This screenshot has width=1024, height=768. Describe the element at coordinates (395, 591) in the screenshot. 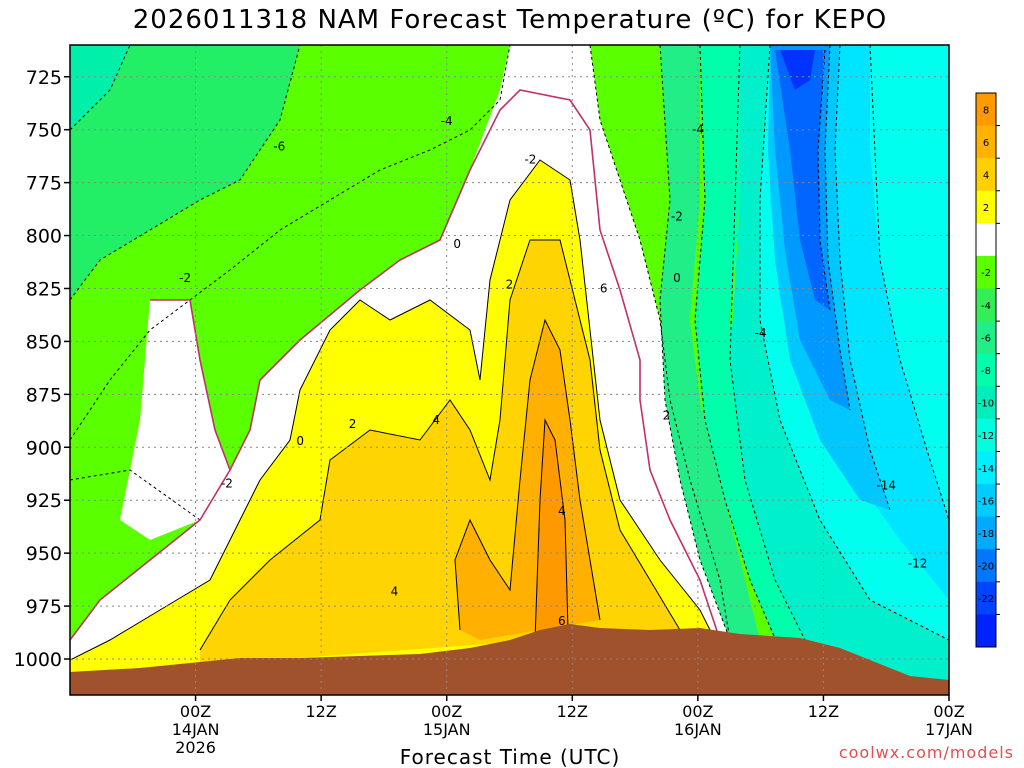

I see `contour-label-18: 4` at that location.